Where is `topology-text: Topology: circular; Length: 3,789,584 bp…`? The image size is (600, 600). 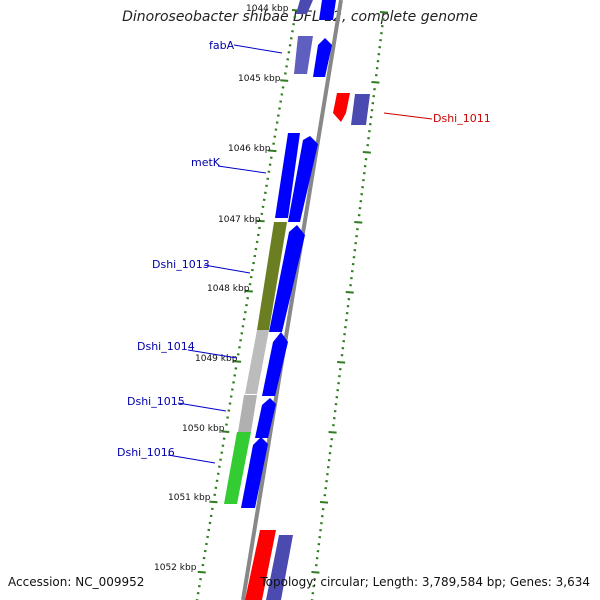 topology-text: Topology: circular; Length: 3,789,584 bp… is located at coordinates (425, 582).